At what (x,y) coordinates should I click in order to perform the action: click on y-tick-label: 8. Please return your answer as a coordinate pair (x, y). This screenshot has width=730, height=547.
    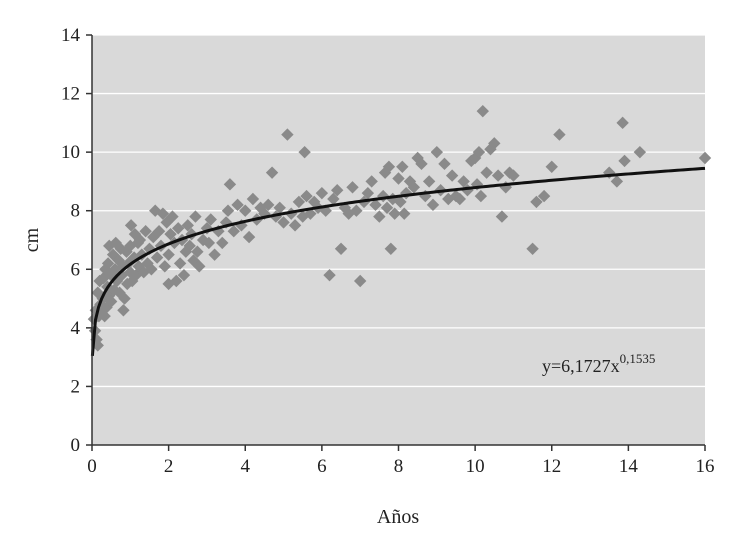
    Looking at the image, I should click on (76, 211).